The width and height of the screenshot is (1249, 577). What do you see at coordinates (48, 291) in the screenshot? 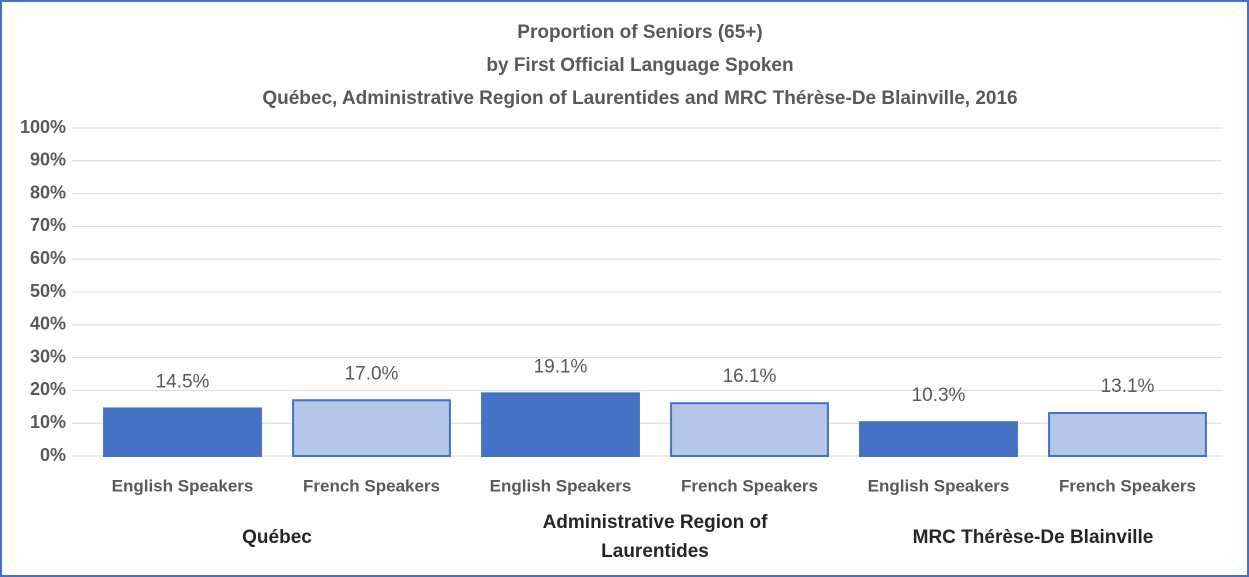
I see `y-tick-label: 50%` at bounding box center [48, 291].